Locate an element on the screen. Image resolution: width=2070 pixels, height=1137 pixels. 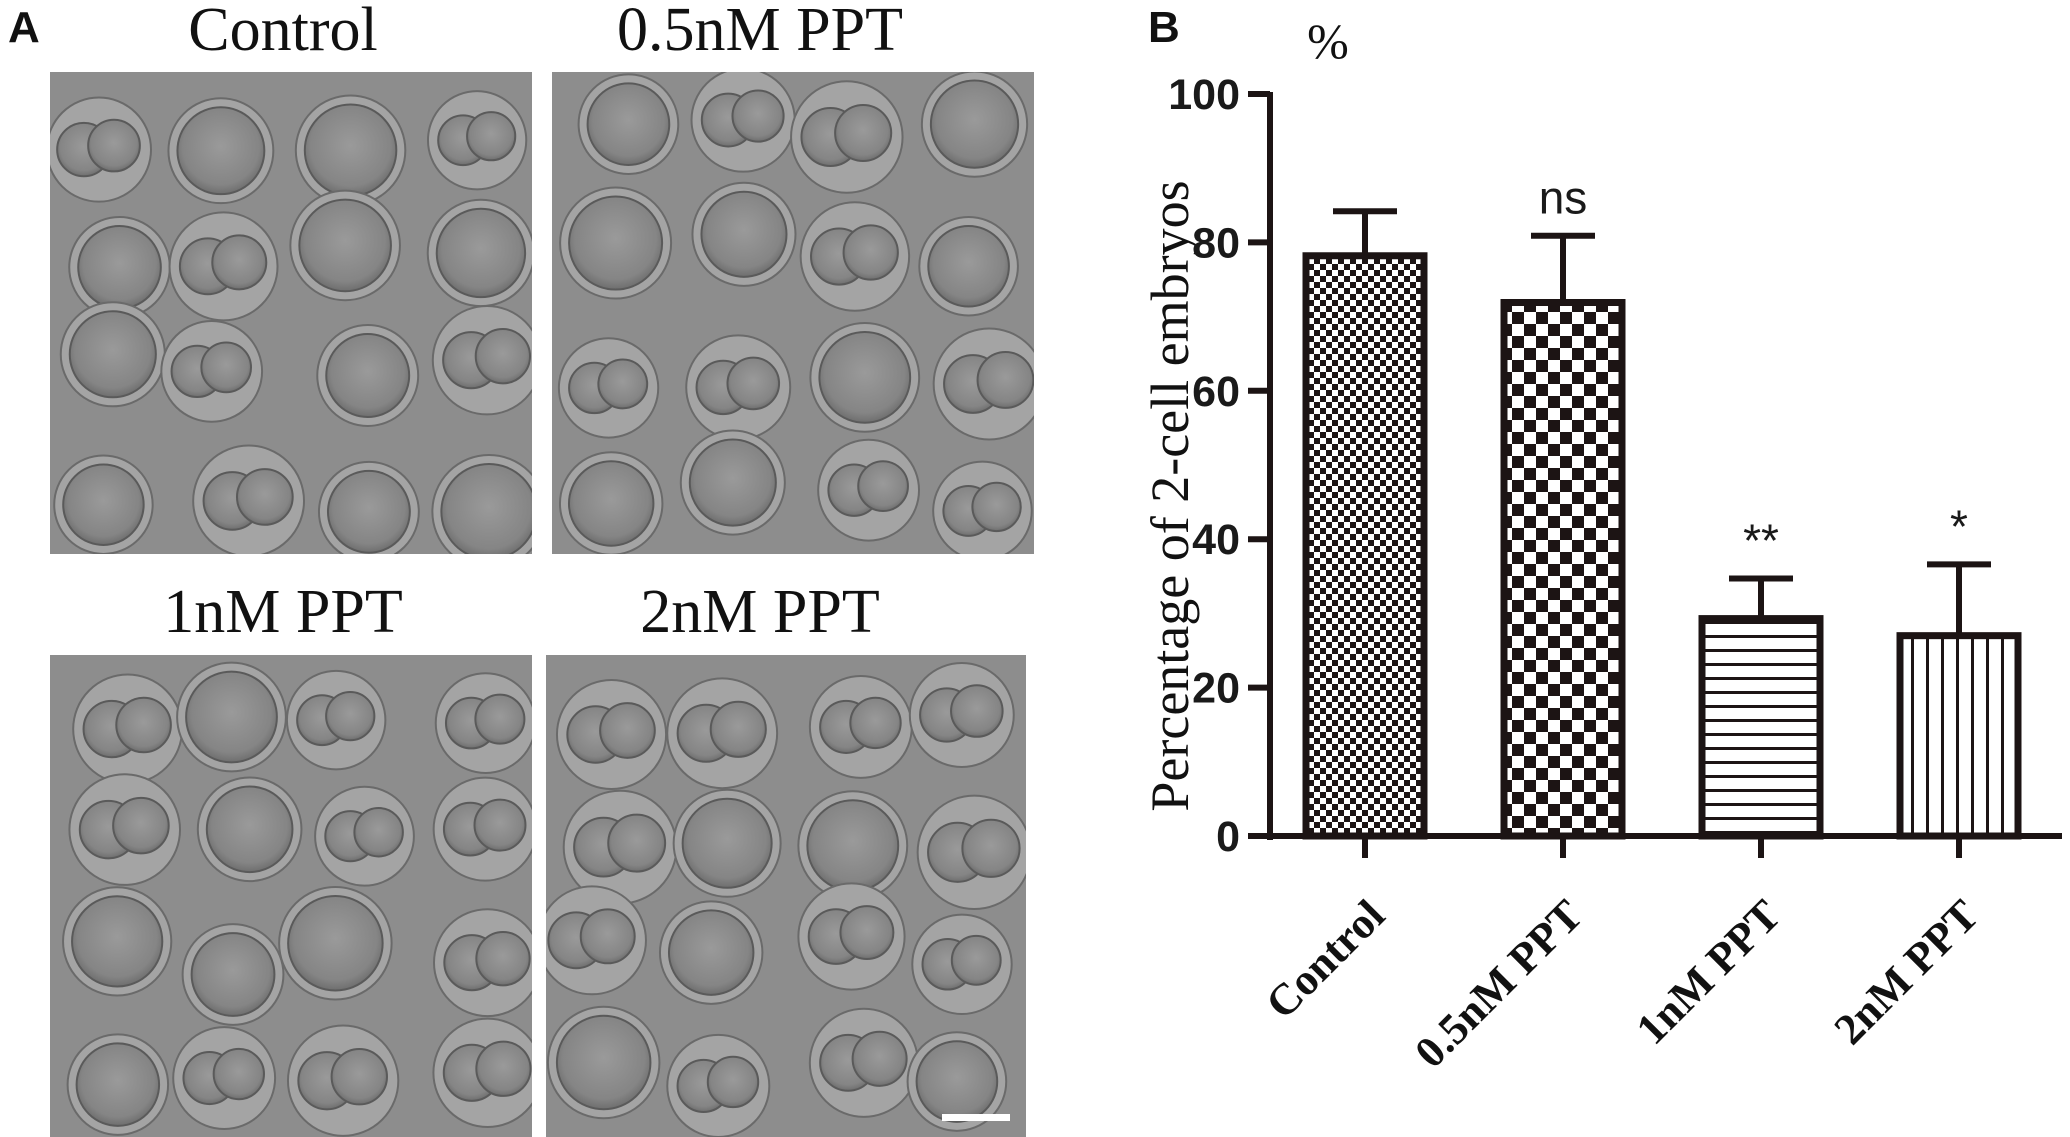
y-tick-label: 60 is located at coordinates (1216, 392).